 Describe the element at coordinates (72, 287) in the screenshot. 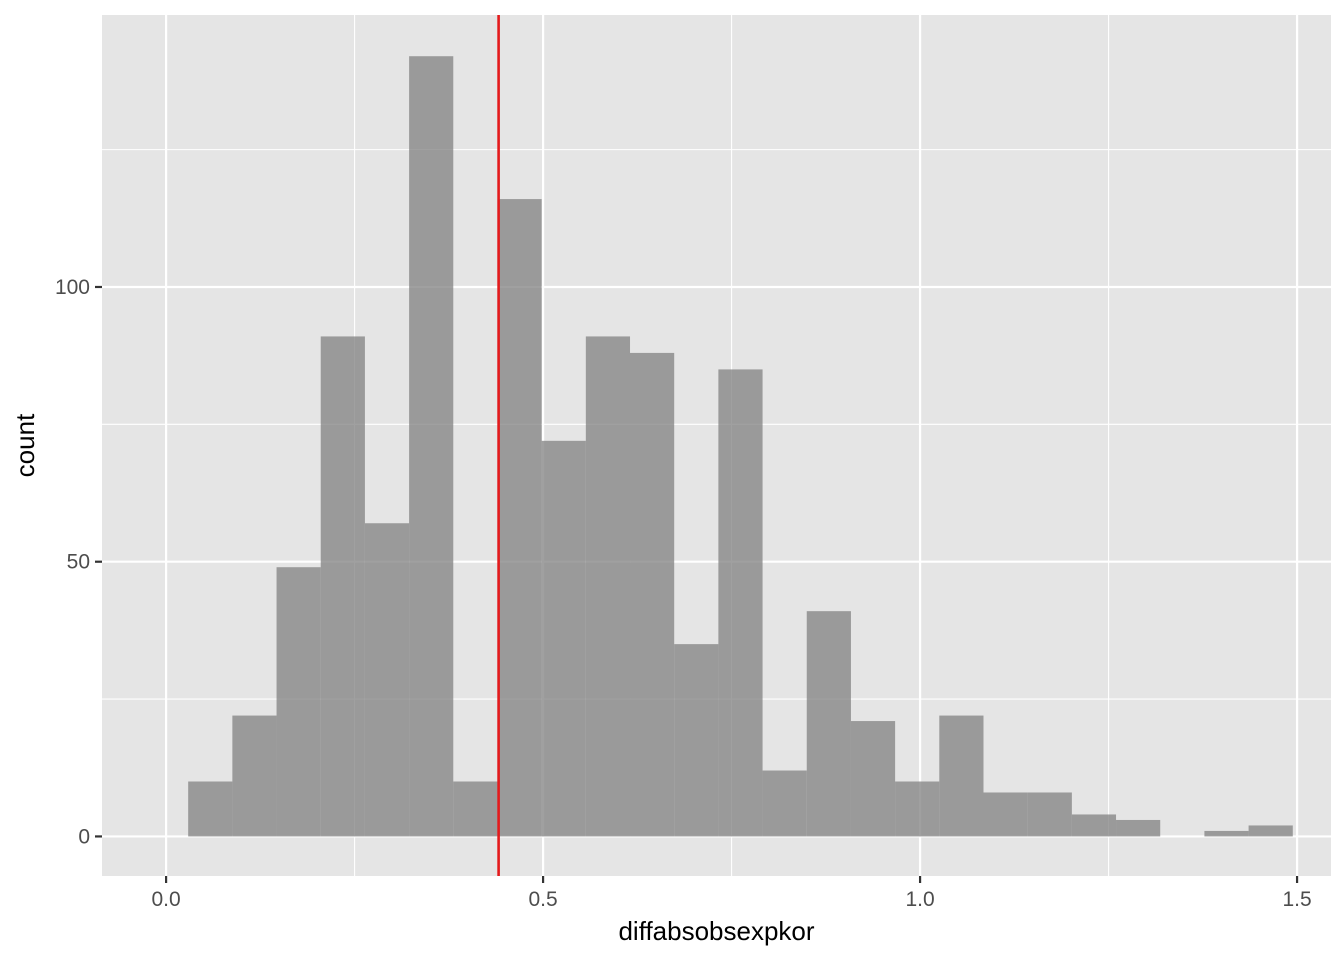

I see `y-tick-label: 100` at that location.